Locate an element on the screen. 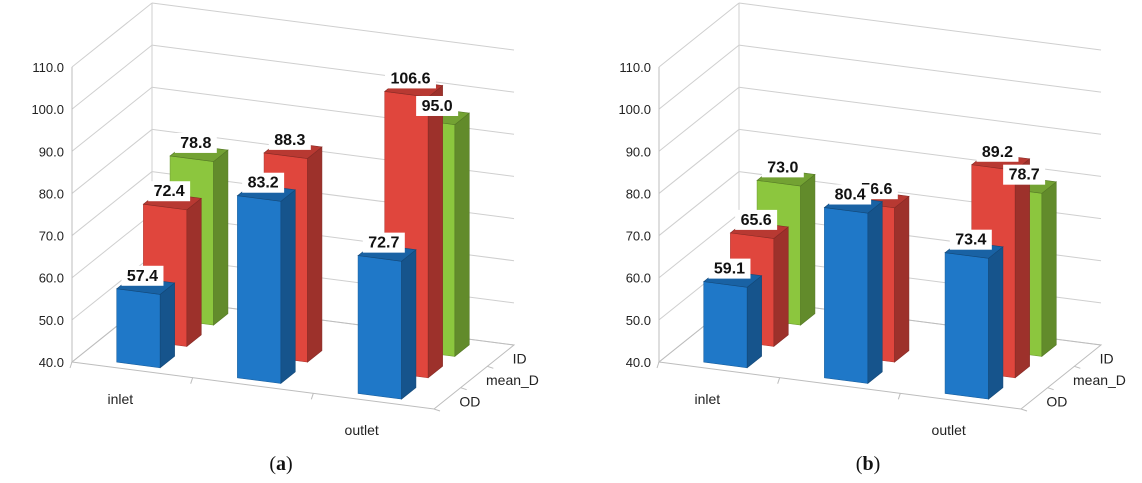  panel-label-b: (b) is located at coordinates (868, 464).